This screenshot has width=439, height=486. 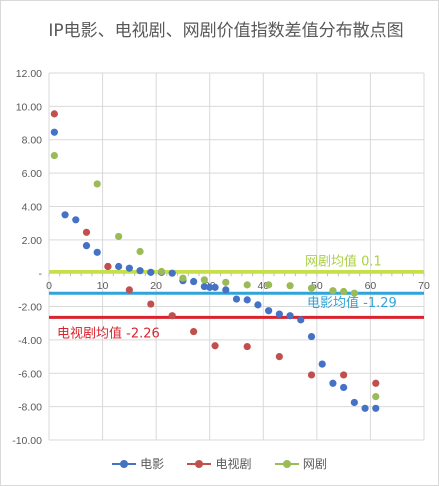 I want to click on legend: 电影 电视剧 网剧, so click(x=219, y=463).